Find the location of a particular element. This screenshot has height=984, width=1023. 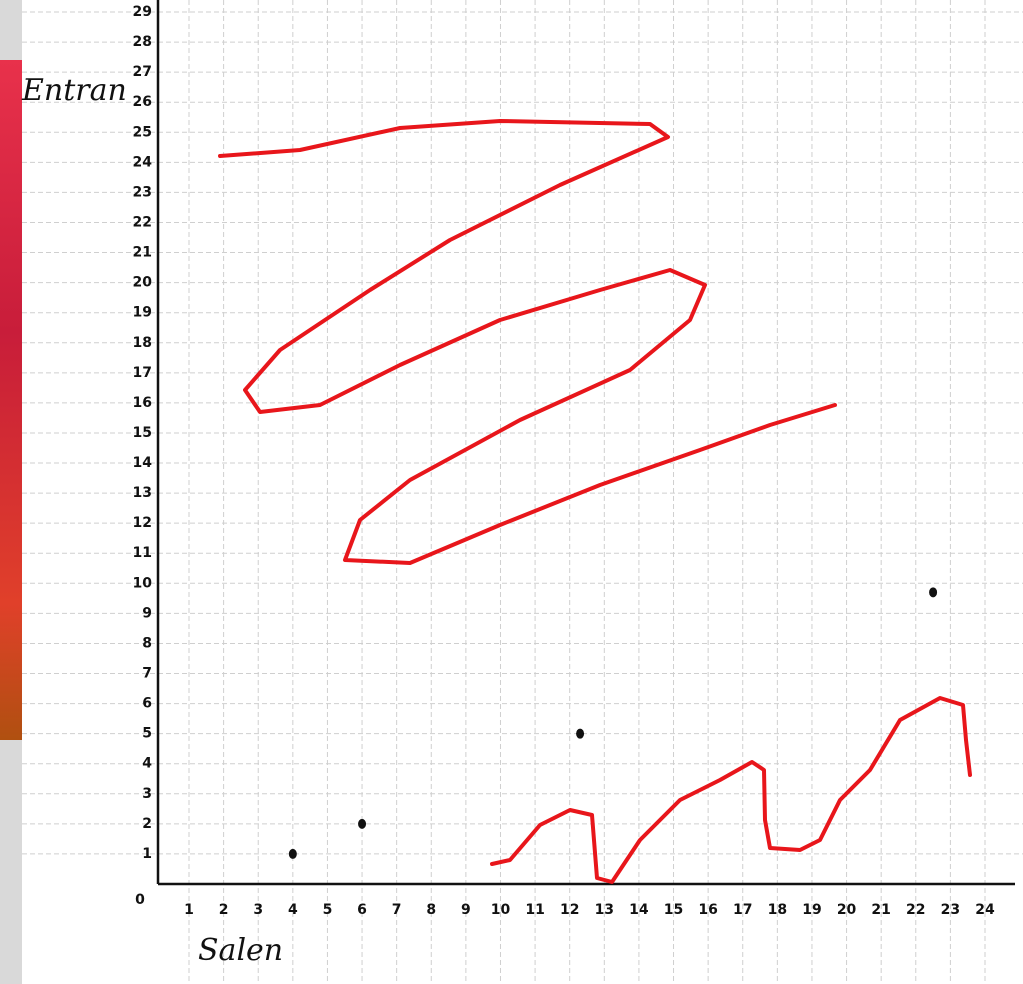

x-tick-label: 21 is located at coordinates (880, 910).